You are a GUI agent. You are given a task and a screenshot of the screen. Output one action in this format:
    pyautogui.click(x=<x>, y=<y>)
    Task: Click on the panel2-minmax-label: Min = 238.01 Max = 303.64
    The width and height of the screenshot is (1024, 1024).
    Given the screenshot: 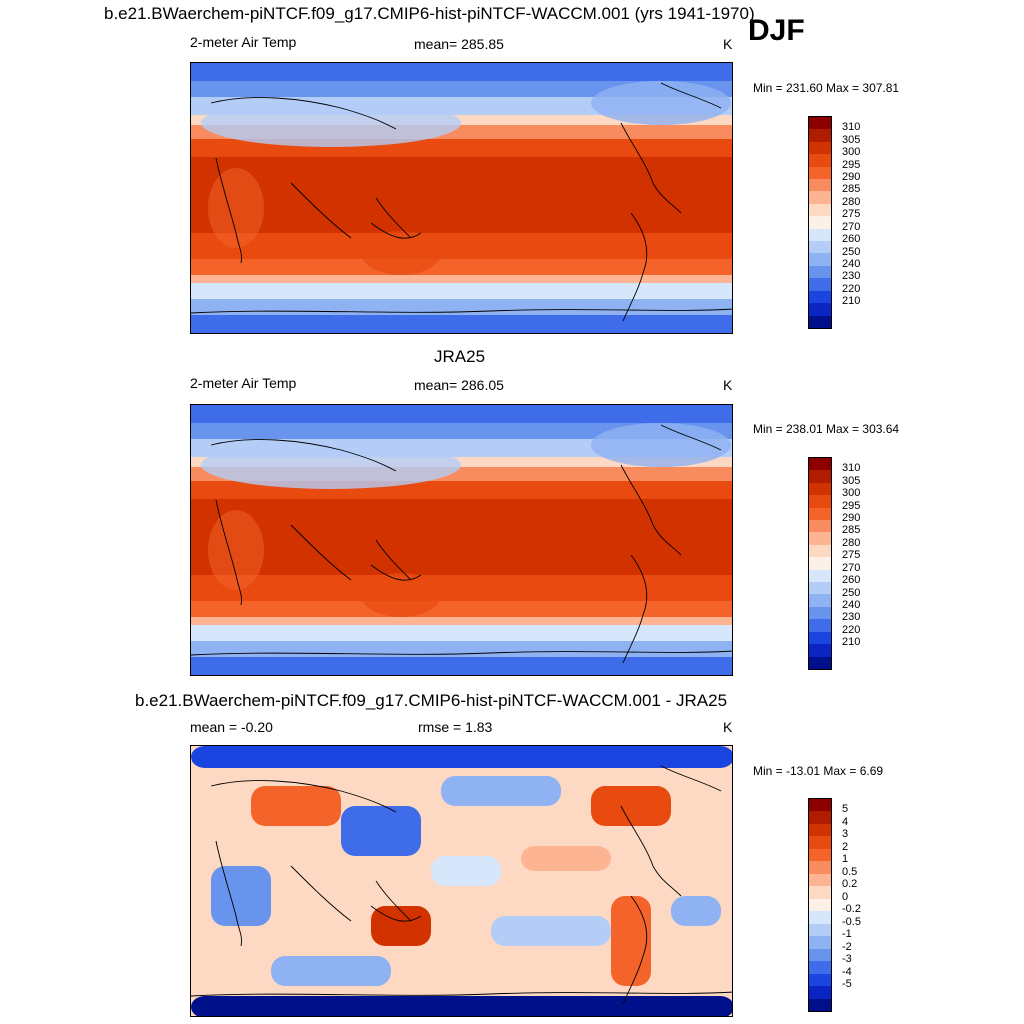 What is the action you would take?
    pyautogui.click(x=826, y=429)
    